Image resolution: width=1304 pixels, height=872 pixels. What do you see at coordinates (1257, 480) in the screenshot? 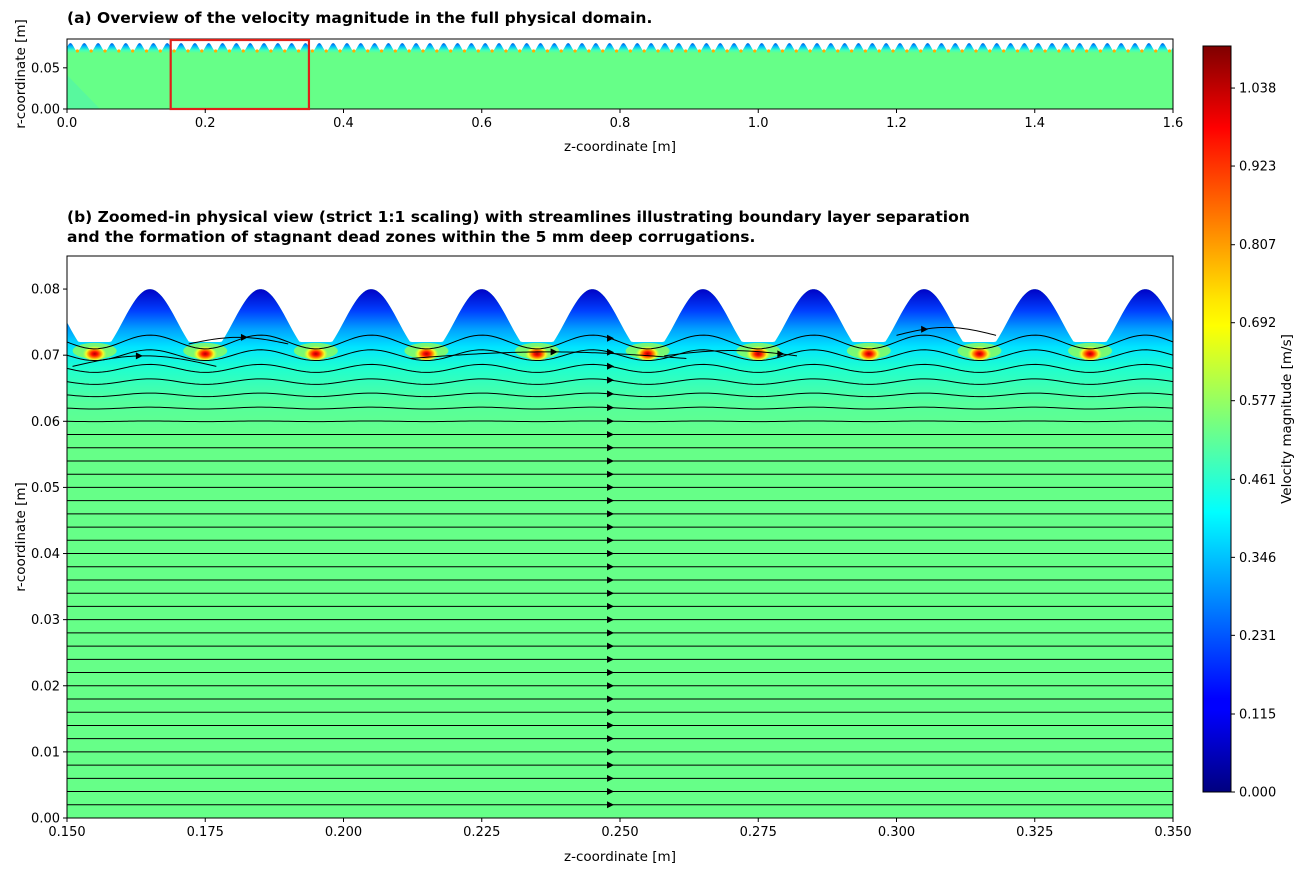
I see `colorbar-tick-label: 0.461` at bounding box center [1257, 480].